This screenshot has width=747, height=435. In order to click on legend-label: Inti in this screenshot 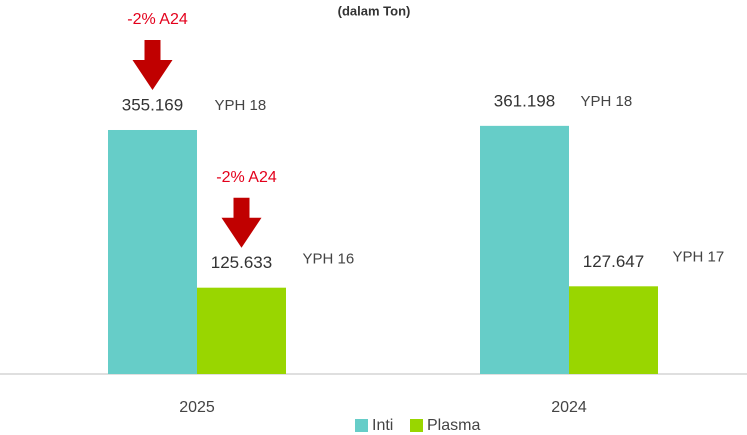, I will do `click(382, 425)`.